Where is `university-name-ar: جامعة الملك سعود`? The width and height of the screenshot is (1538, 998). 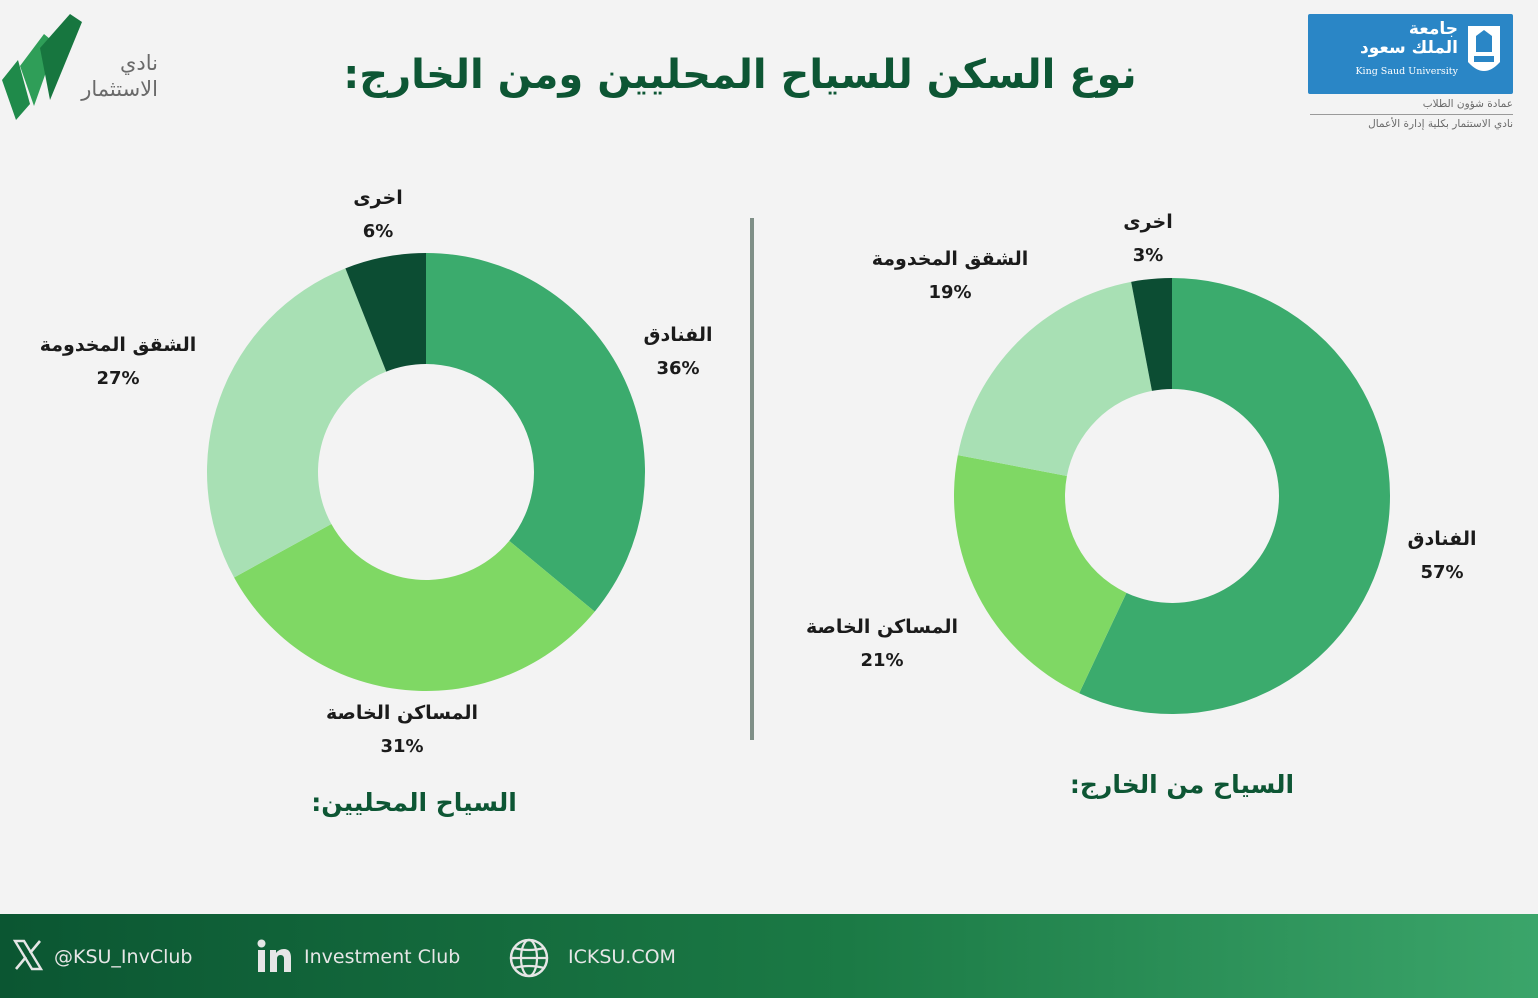 university-name-ar: جامعة الملك سعود is located at coordinates (1409, 38).